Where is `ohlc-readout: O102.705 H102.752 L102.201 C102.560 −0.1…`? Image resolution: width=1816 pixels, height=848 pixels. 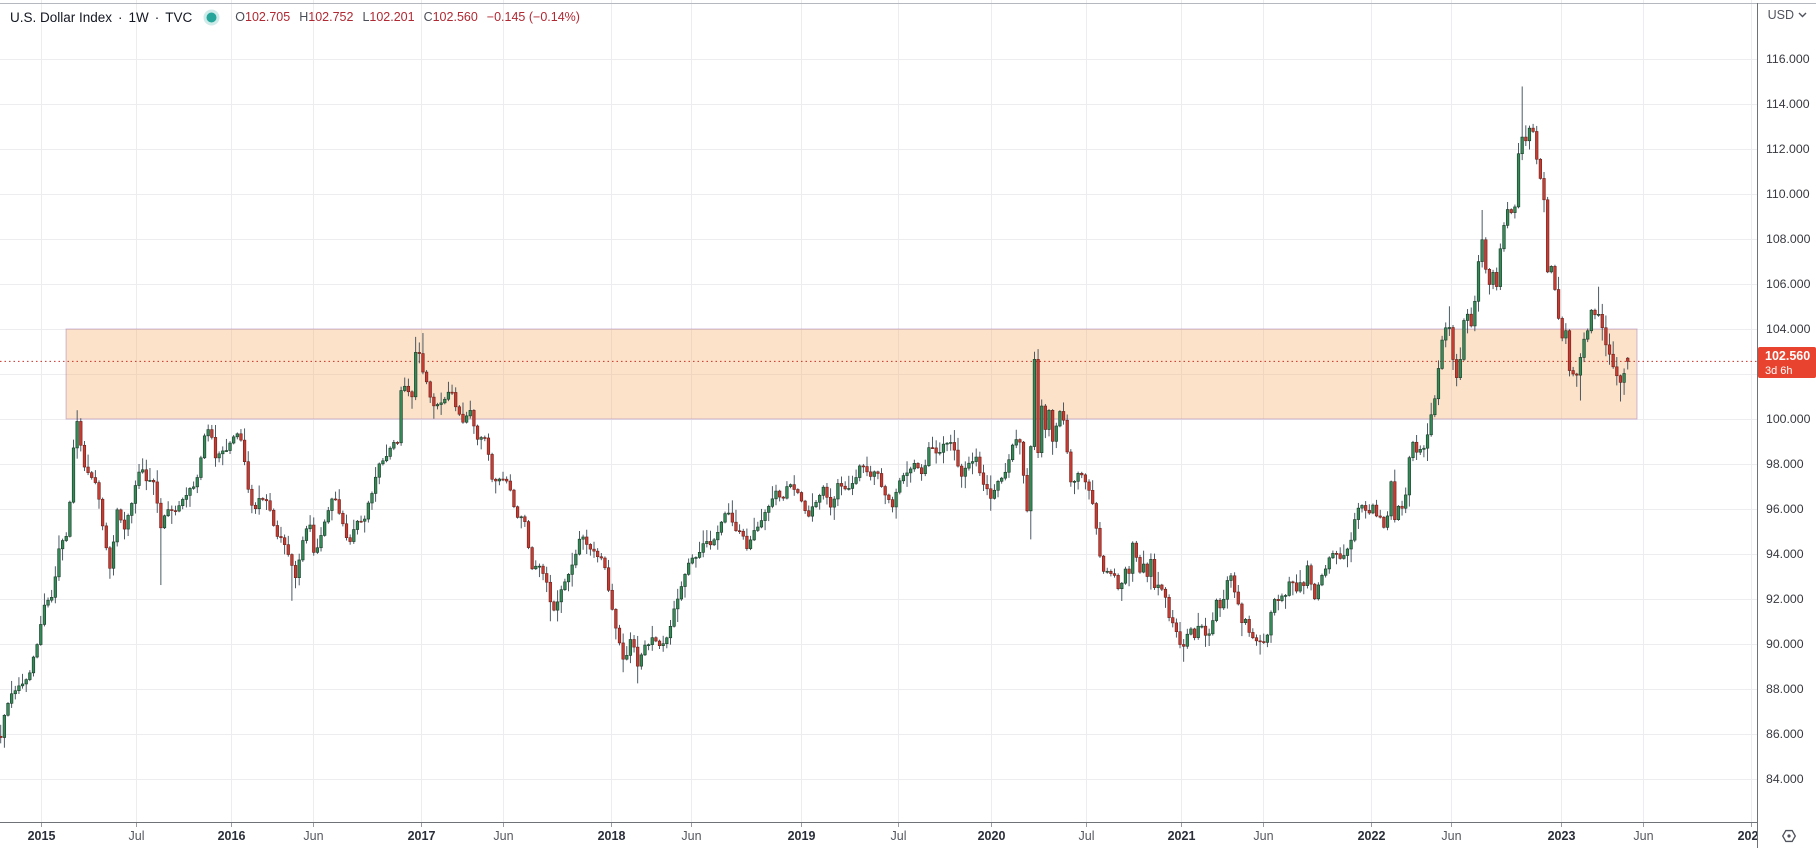
ohlc-readout: O102.705 H102.752 L102.201 C102.560 −0.1… is located at coordinates (407, 17).